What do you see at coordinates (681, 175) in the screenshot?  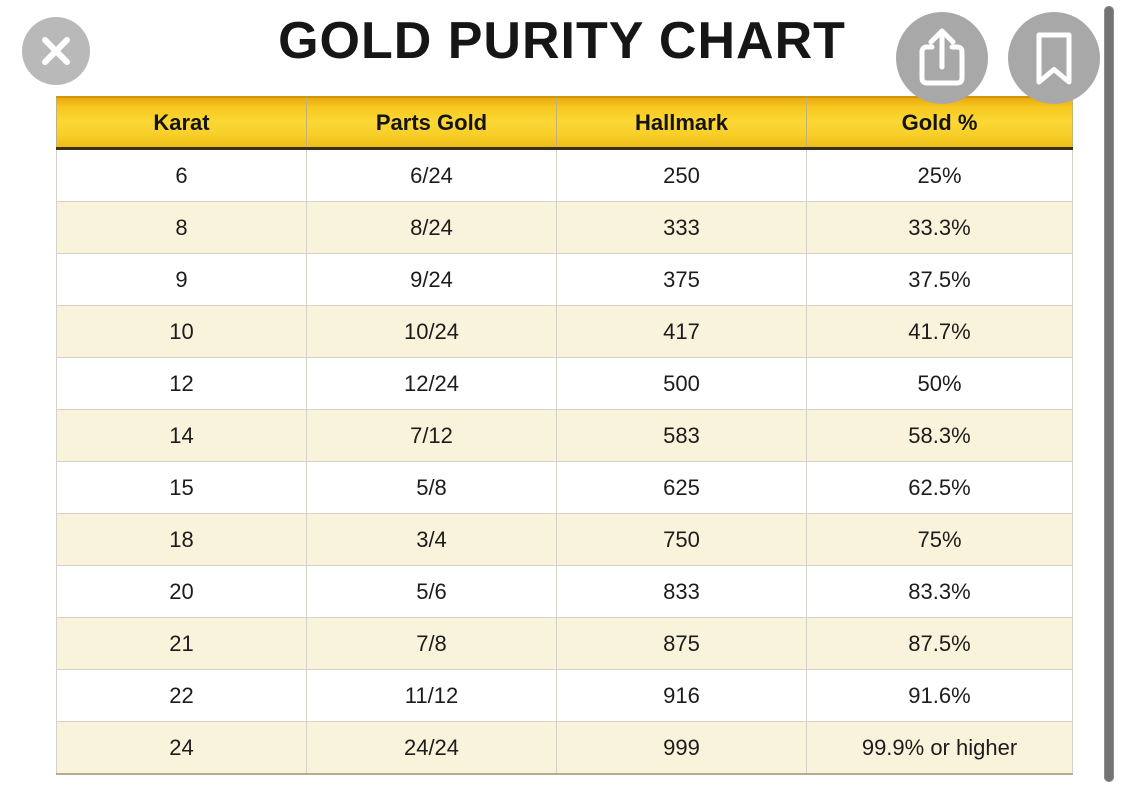 I see `table-cell: 250` at bounding box center [681, 175].